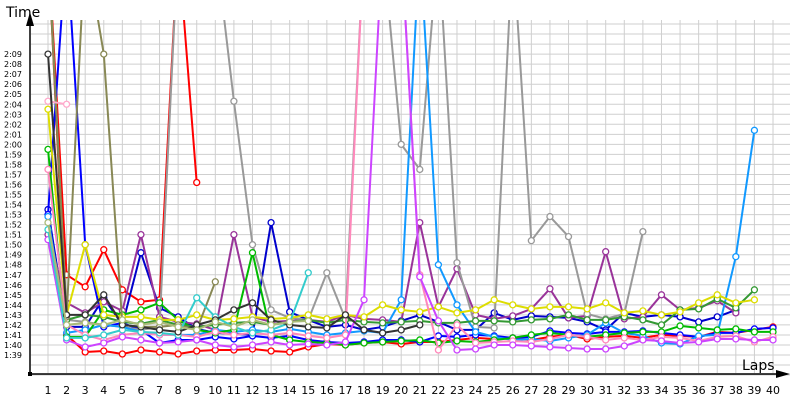  Describe the element at coordinates (13, 265) in the screenshot. I see `y-tick-label: 1:48` at that location.